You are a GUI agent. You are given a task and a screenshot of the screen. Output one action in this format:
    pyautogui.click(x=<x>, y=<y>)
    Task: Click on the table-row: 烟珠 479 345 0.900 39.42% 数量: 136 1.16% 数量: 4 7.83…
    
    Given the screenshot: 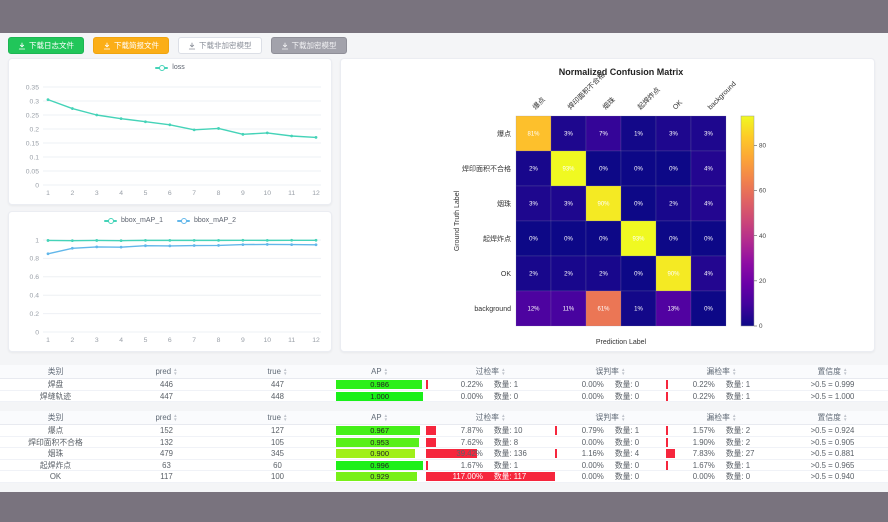 What is the action you would take?
    pyautogui.click(x=444, y=454)
    